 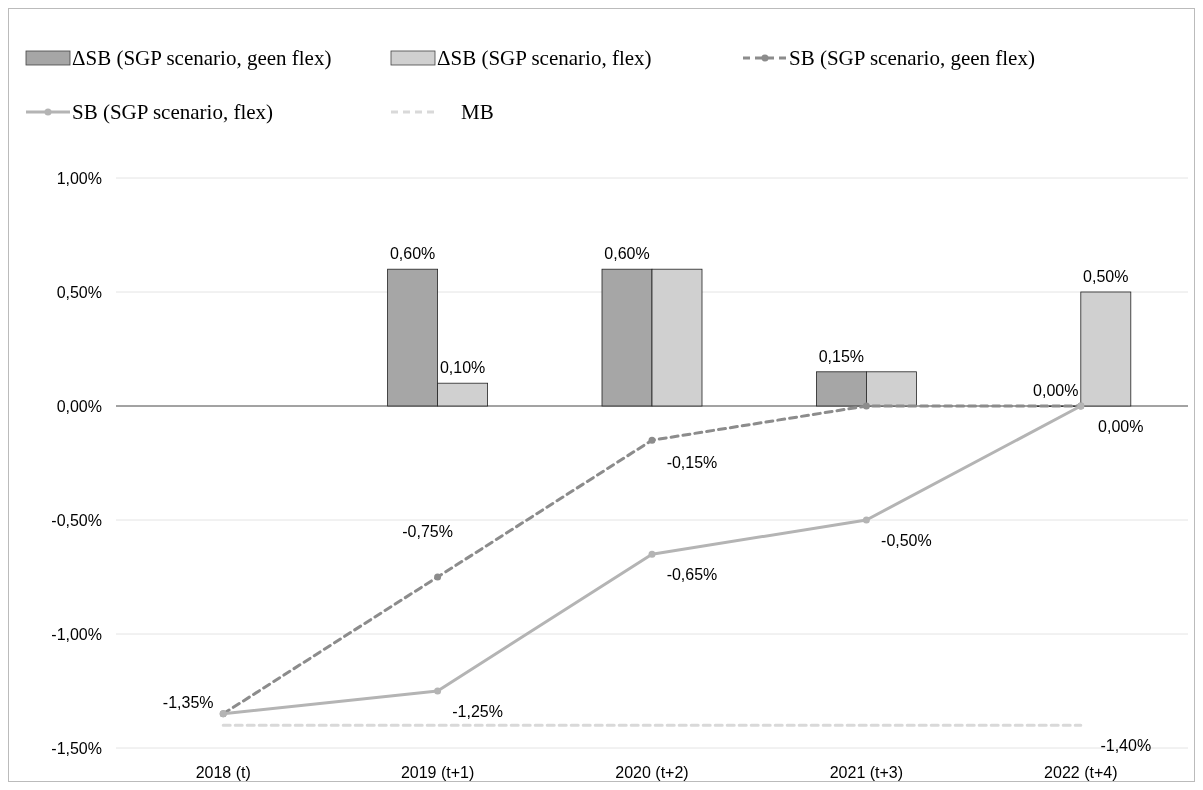 What do you see at coordinates (202, 58) in the screenshot?
I see `legend-label: ΔSB (SGP scenario, geen flex)` at bounding box center [202, 58].